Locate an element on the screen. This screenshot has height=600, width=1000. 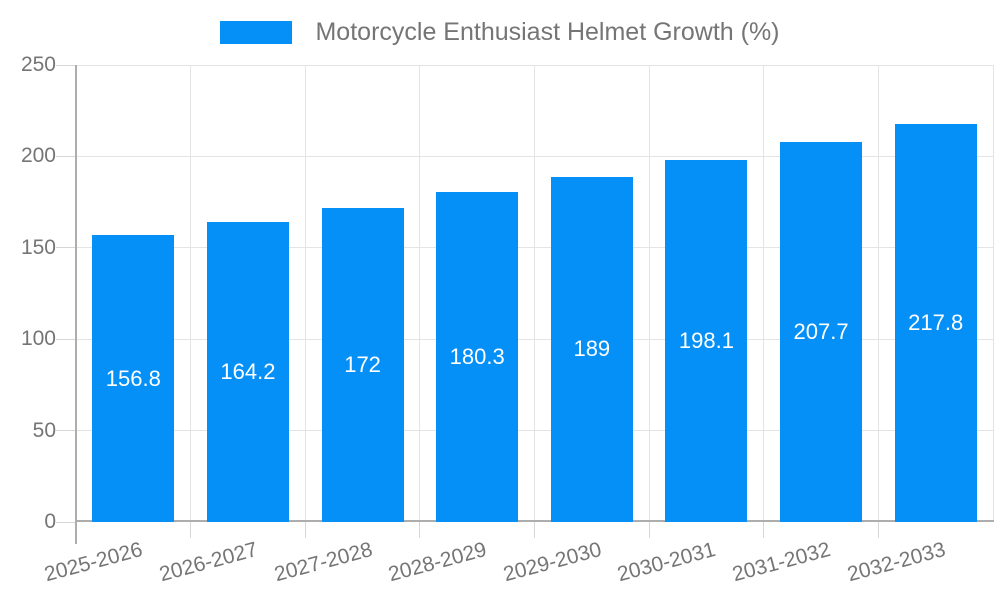
bar-value-label: 189 is located at coordinates (592, 349).